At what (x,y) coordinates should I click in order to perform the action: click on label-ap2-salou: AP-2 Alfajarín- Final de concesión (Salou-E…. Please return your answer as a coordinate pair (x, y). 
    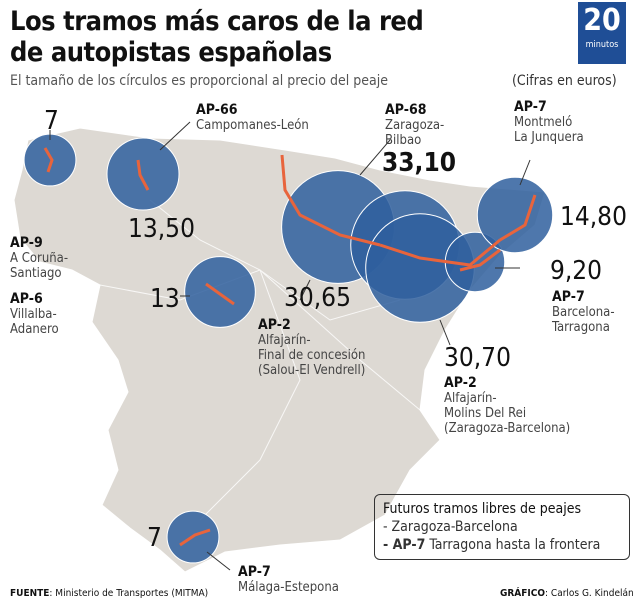
    Looking at the image, I should click on (312, 348).